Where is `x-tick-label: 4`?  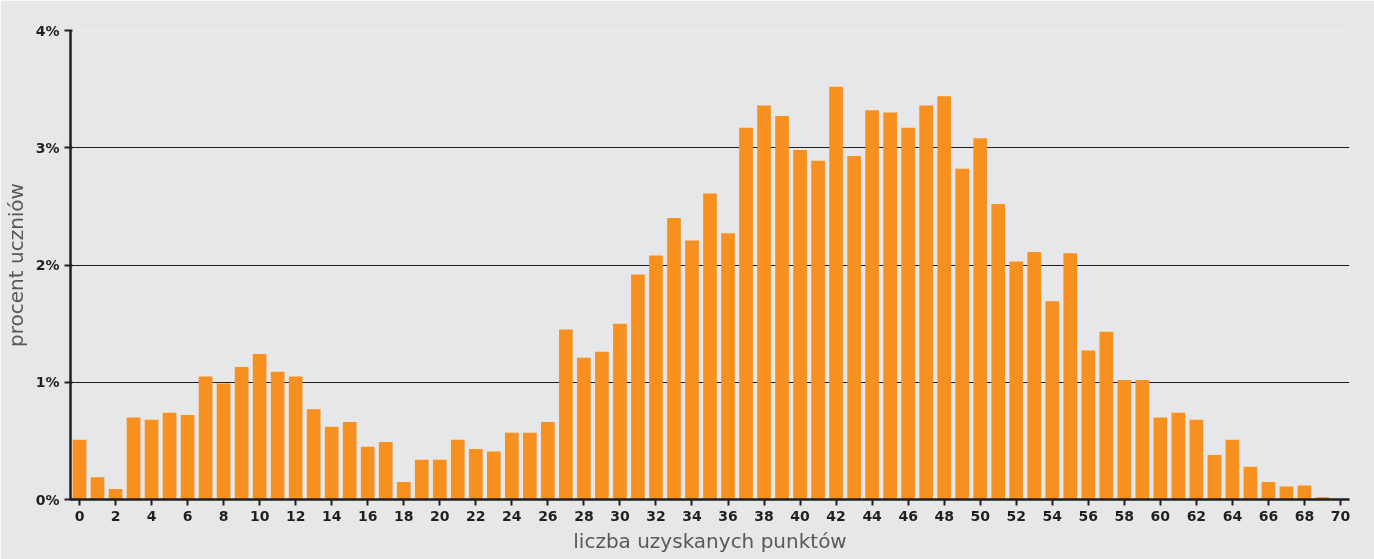
x-tick-label: 4 is located at coordinates (151, 515).